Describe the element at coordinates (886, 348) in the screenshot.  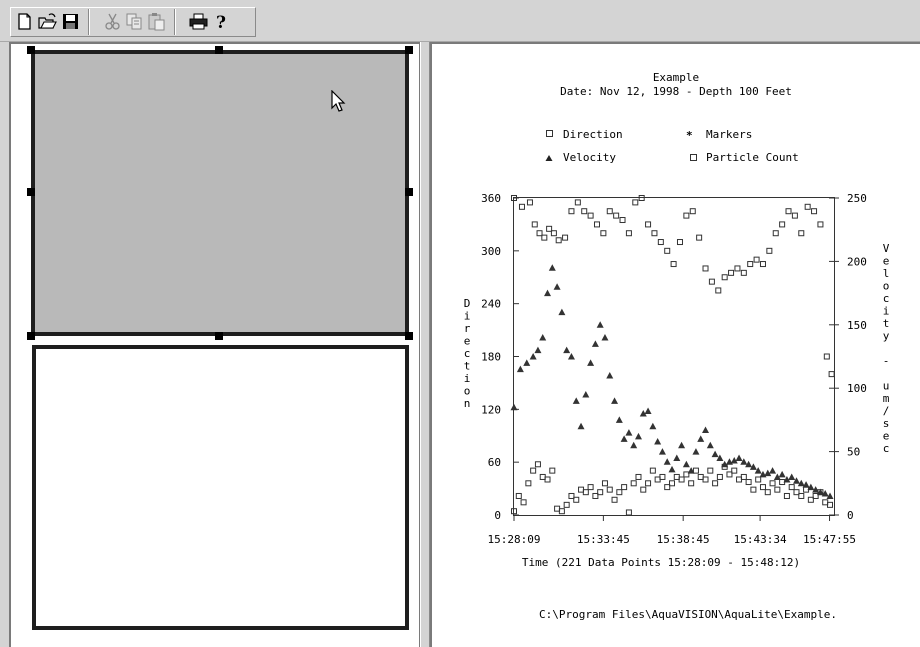
I see `y-axis-label-right: Velocity-um/sec` at that location.